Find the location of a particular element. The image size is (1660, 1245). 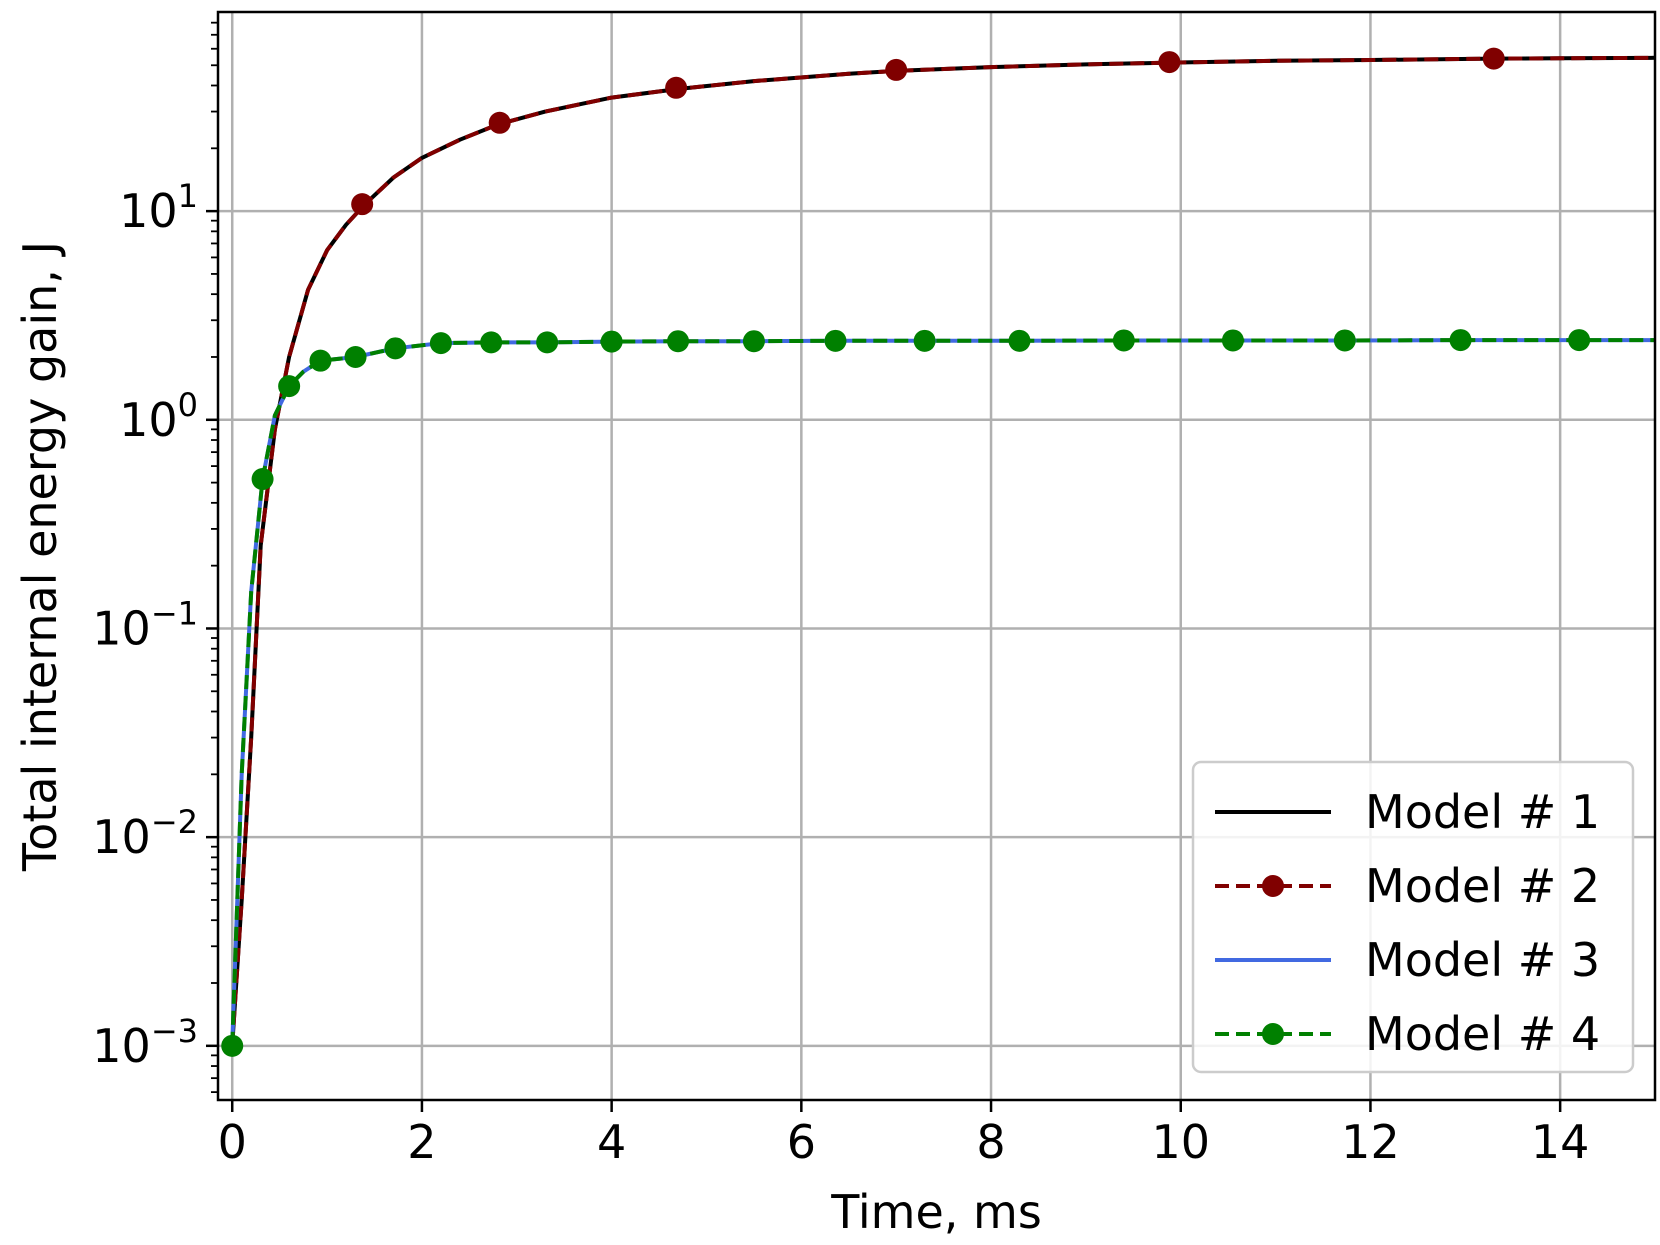

x-tick-label: 2 is located at coordinates (421, 1142).